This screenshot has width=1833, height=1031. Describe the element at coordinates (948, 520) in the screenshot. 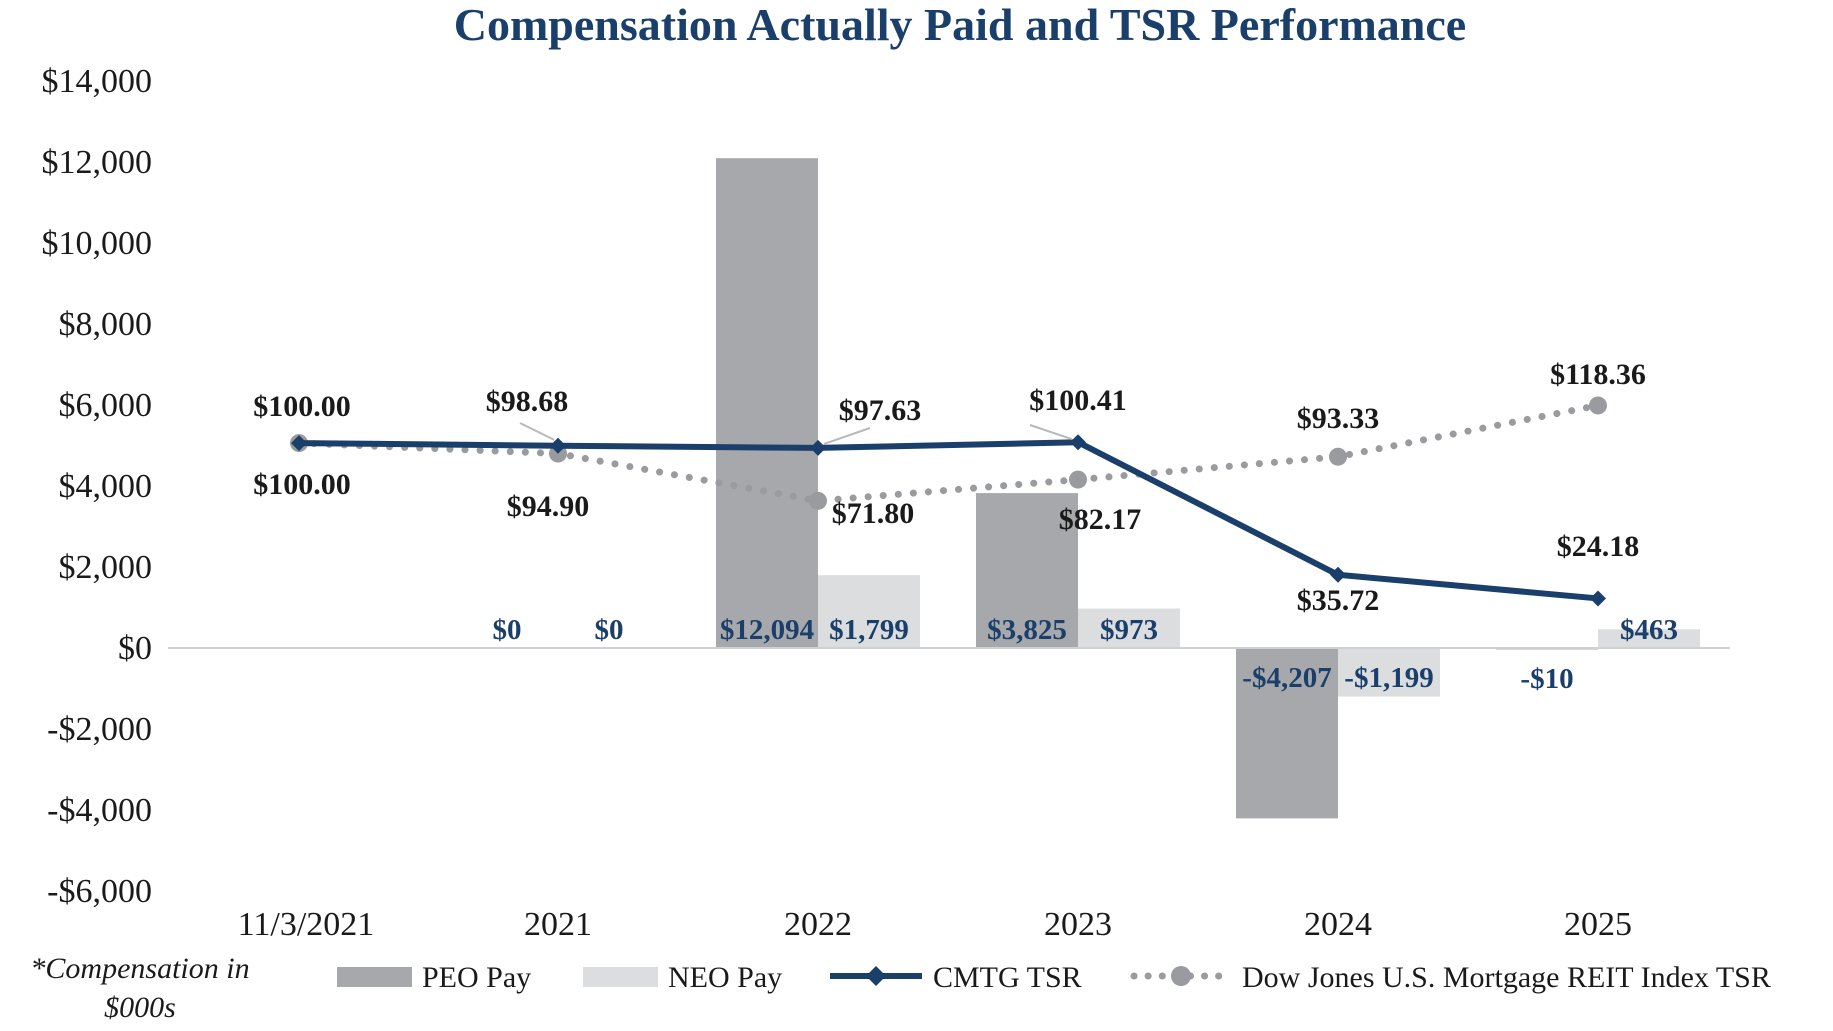

I see `cmtg-tsr-line` at that location.